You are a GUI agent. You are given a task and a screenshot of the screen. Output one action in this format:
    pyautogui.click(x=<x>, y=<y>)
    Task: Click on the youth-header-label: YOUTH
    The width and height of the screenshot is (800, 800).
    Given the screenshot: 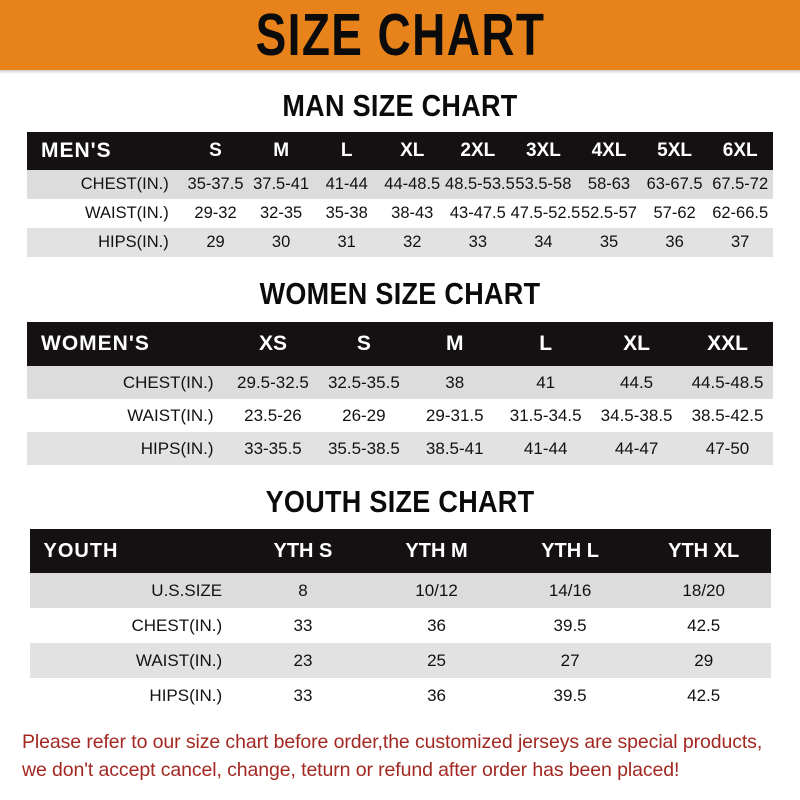 What is the action you would take?
    pyautogui.click(x=81, y=550)
    